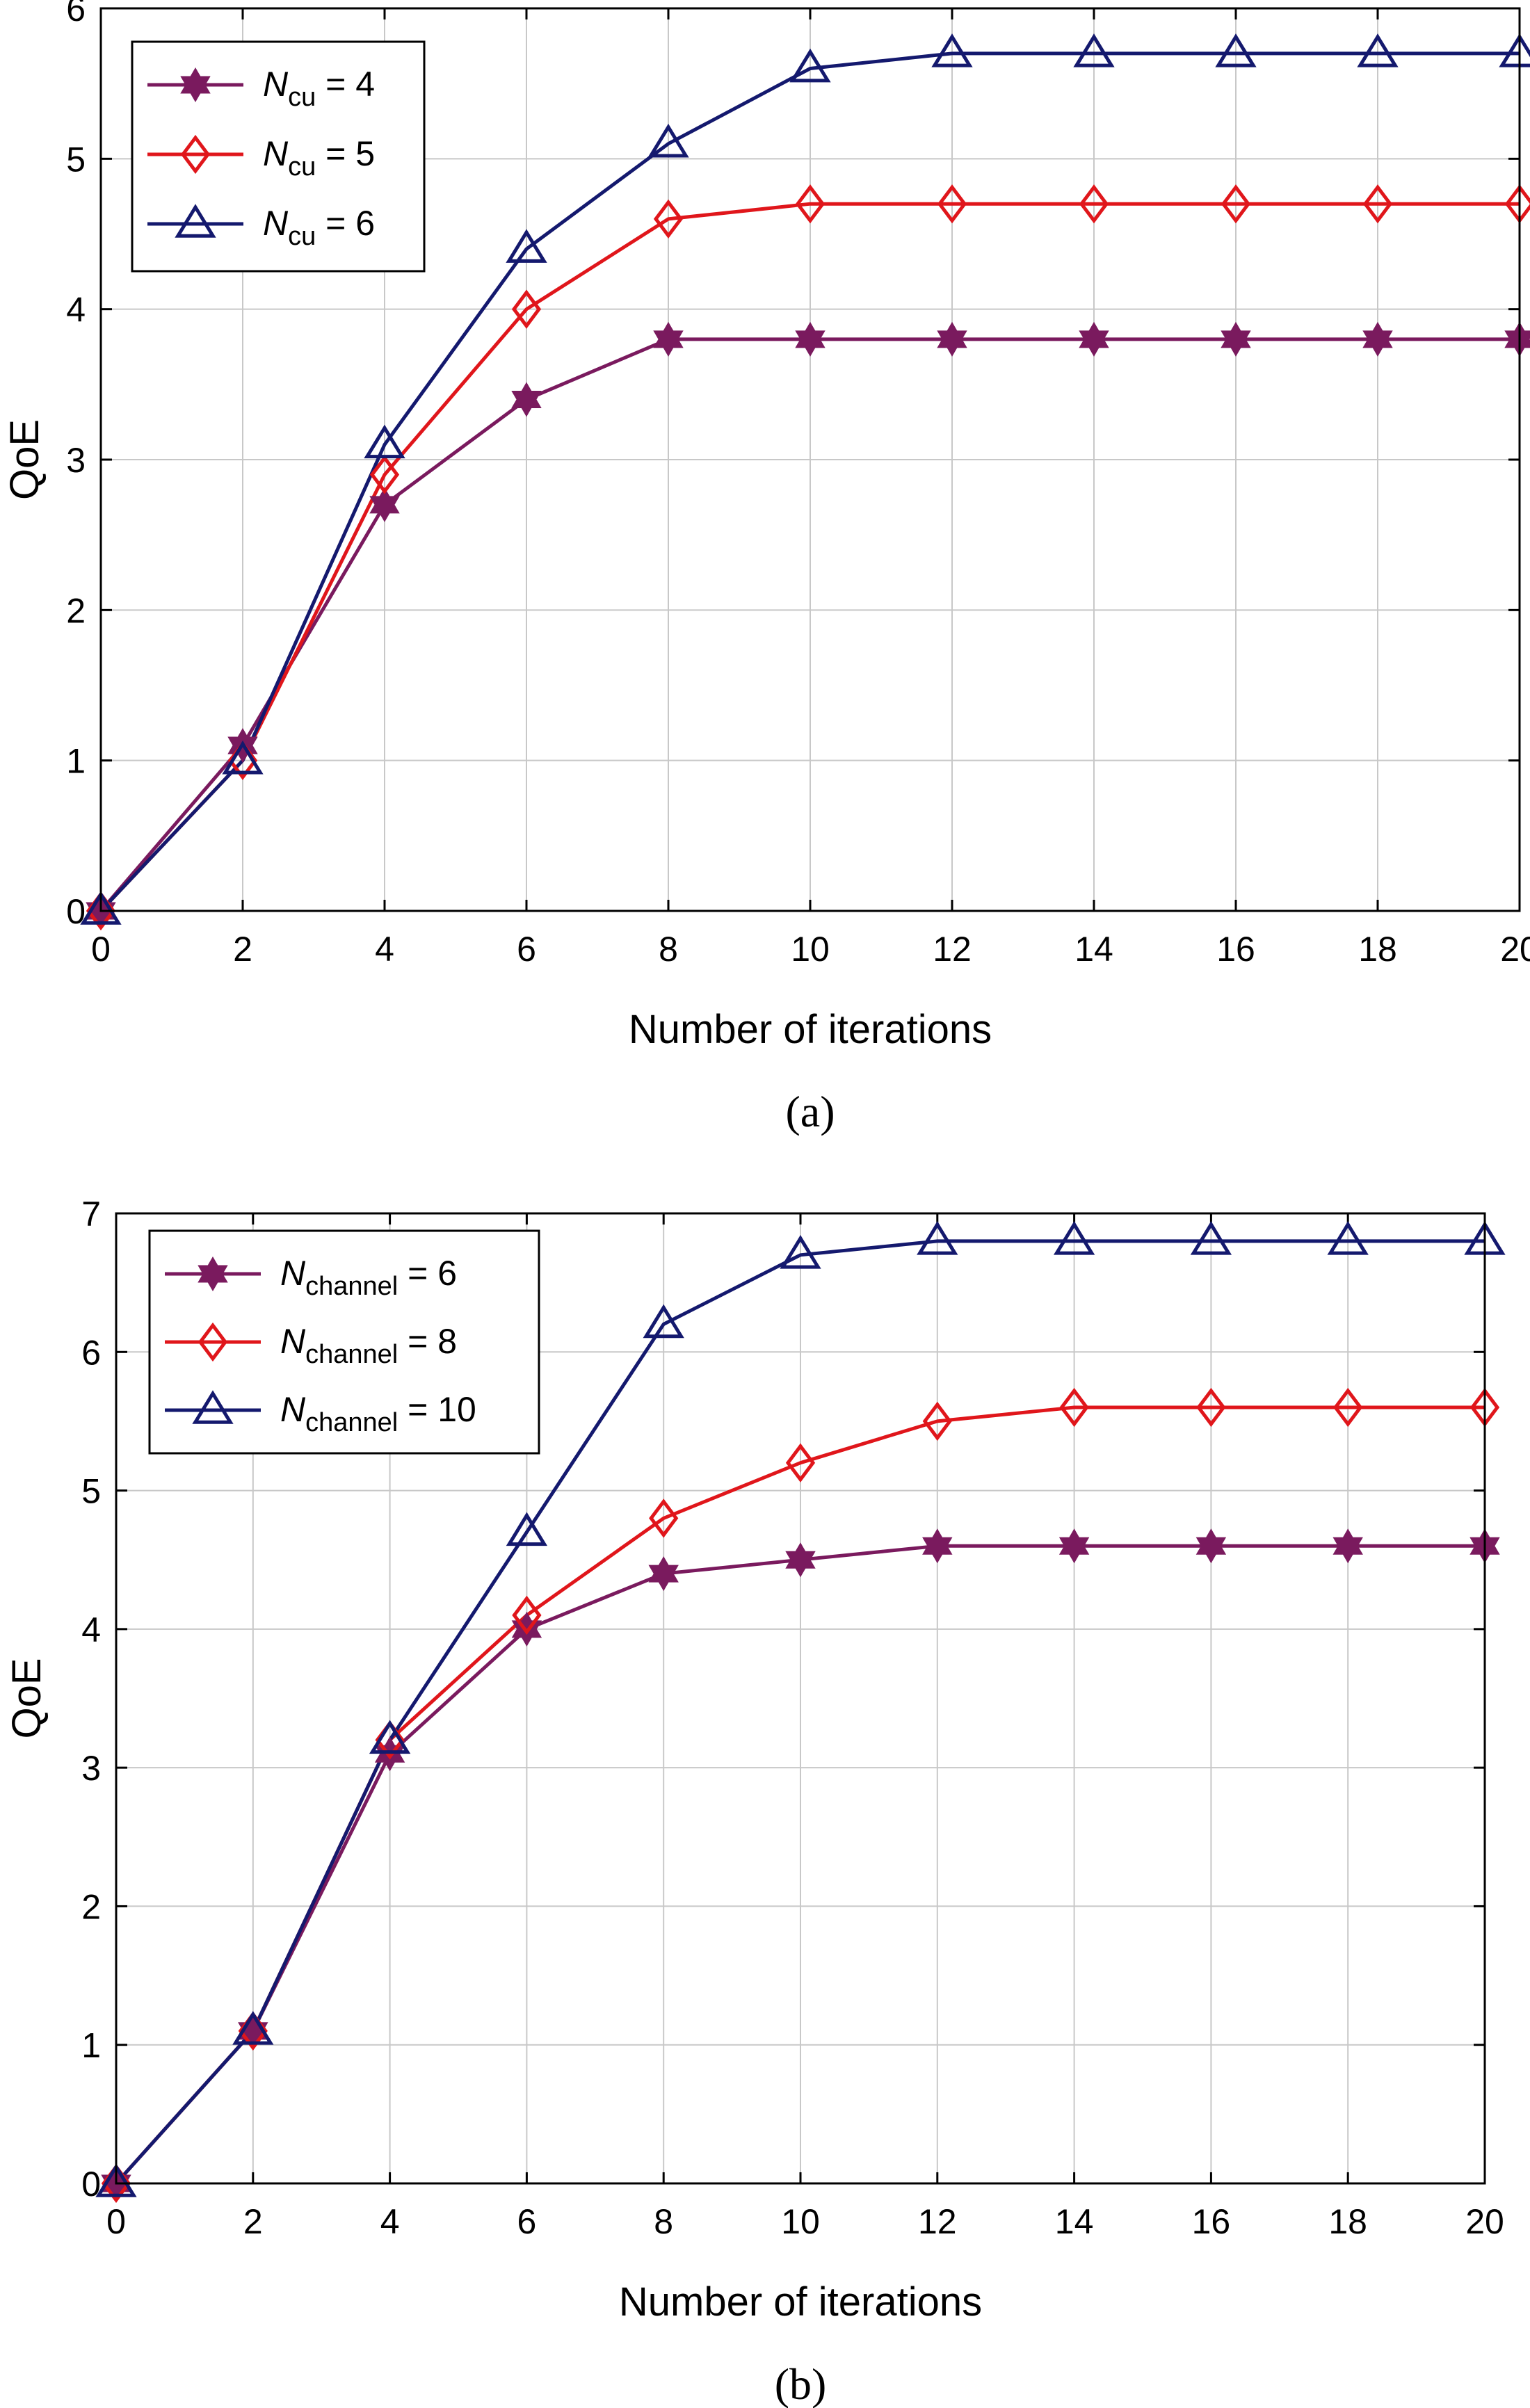 Image resolution: width=1530 pixels, height=2408 pixels. I want to click on legend-item: Nchannel = 10, so click(320, 1414).